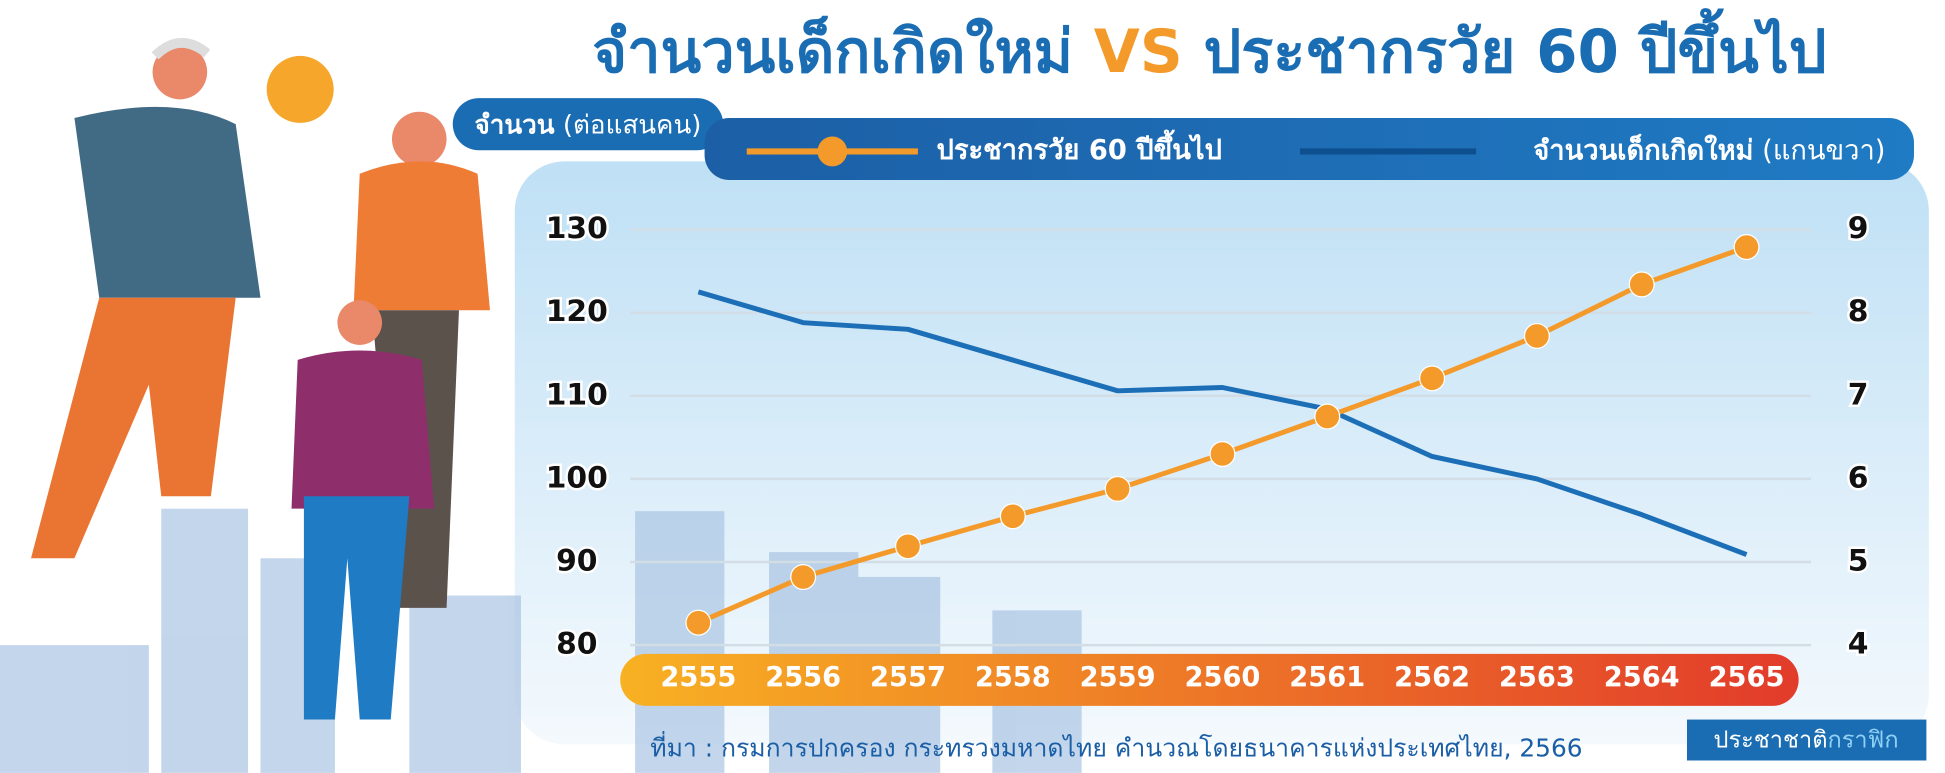 Image resolution: width=1945 pixels, height=773 pixels. I want to click on y2-tick-label: 7, so click(1858, 394).